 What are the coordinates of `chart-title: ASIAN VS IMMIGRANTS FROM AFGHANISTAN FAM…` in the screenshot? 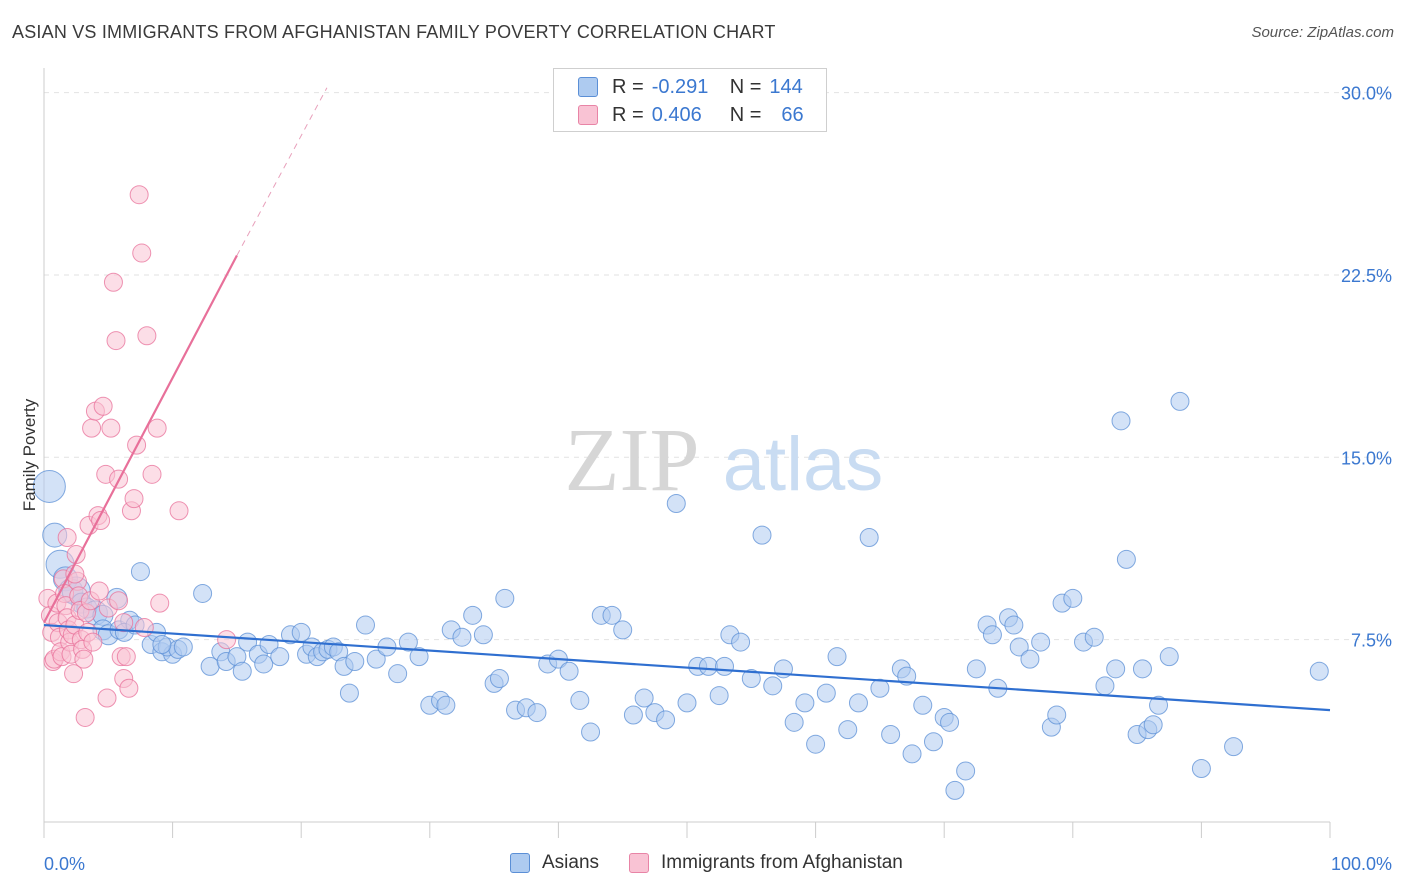 It's located at (394, 32).